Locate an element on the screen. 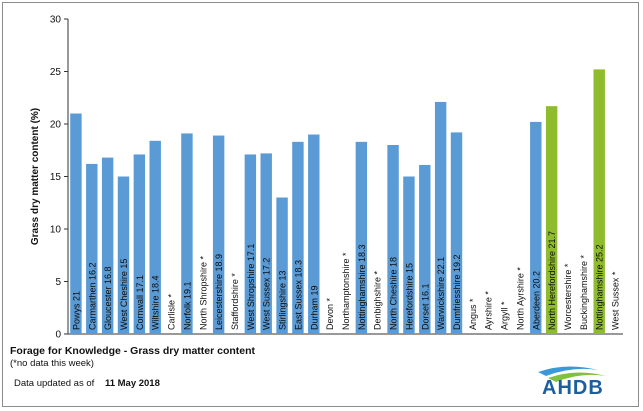 The width and height of the screenshot is (643, 411). y-axis-label: Grass dry matter content (%) is located at coordinates (35, 176).